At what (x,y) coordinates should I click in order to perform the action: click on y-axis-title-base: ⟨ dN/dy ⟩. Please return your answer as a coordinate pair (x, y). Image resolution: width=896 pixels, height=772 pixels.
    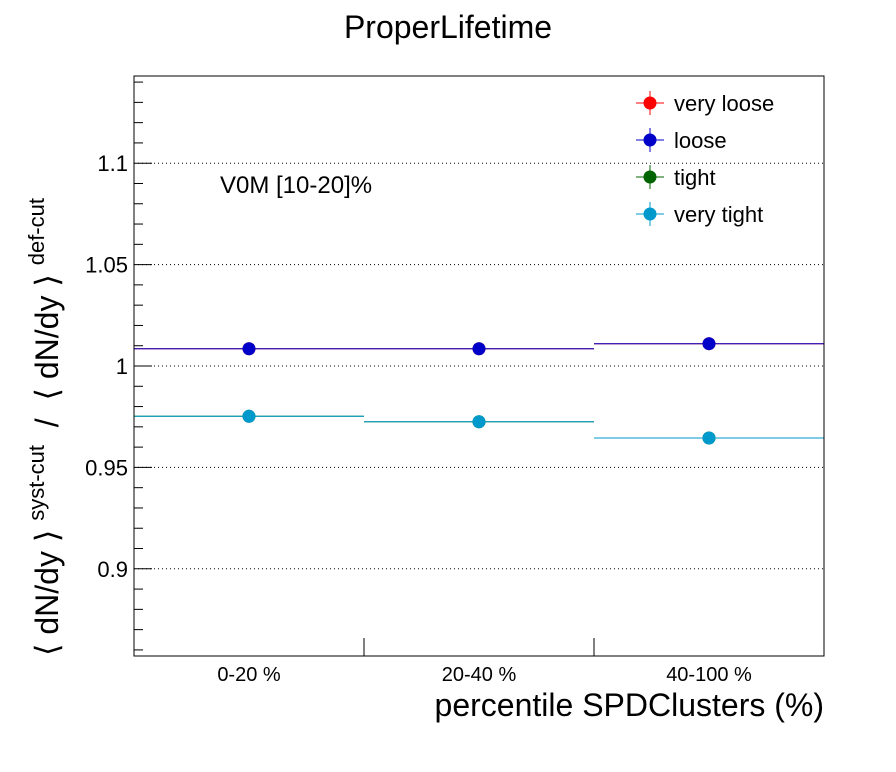
    Looking at the image, I should click on (47, 593).